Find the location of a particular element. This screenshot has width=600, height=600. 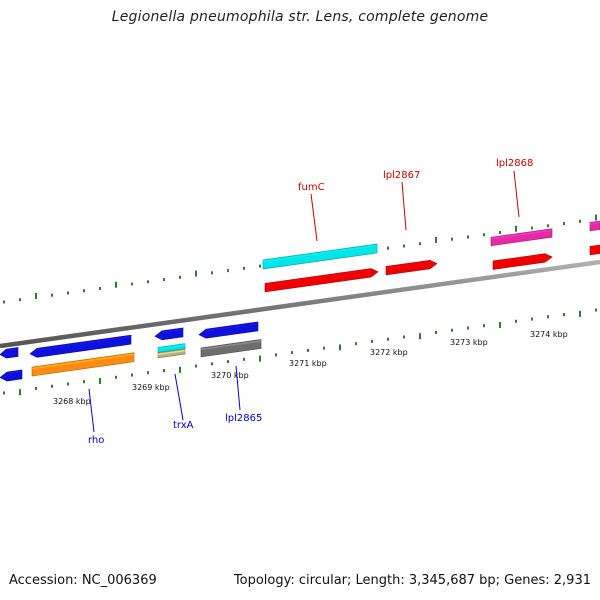

gene-label-lpl2865: lpl2865 is located at coordinates (243, 418).